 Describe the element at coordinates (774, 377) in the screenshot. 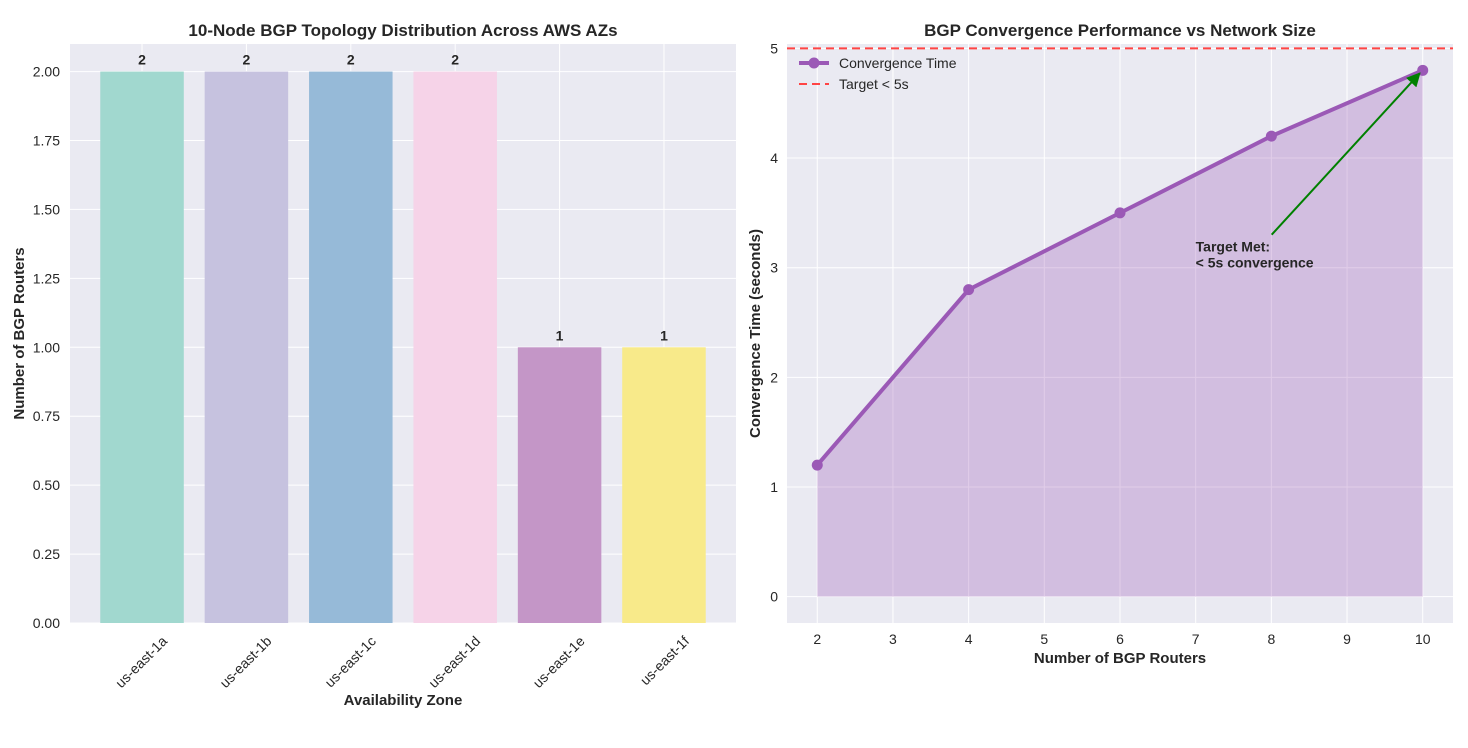

I see `y-tick-label: 2` at that location.